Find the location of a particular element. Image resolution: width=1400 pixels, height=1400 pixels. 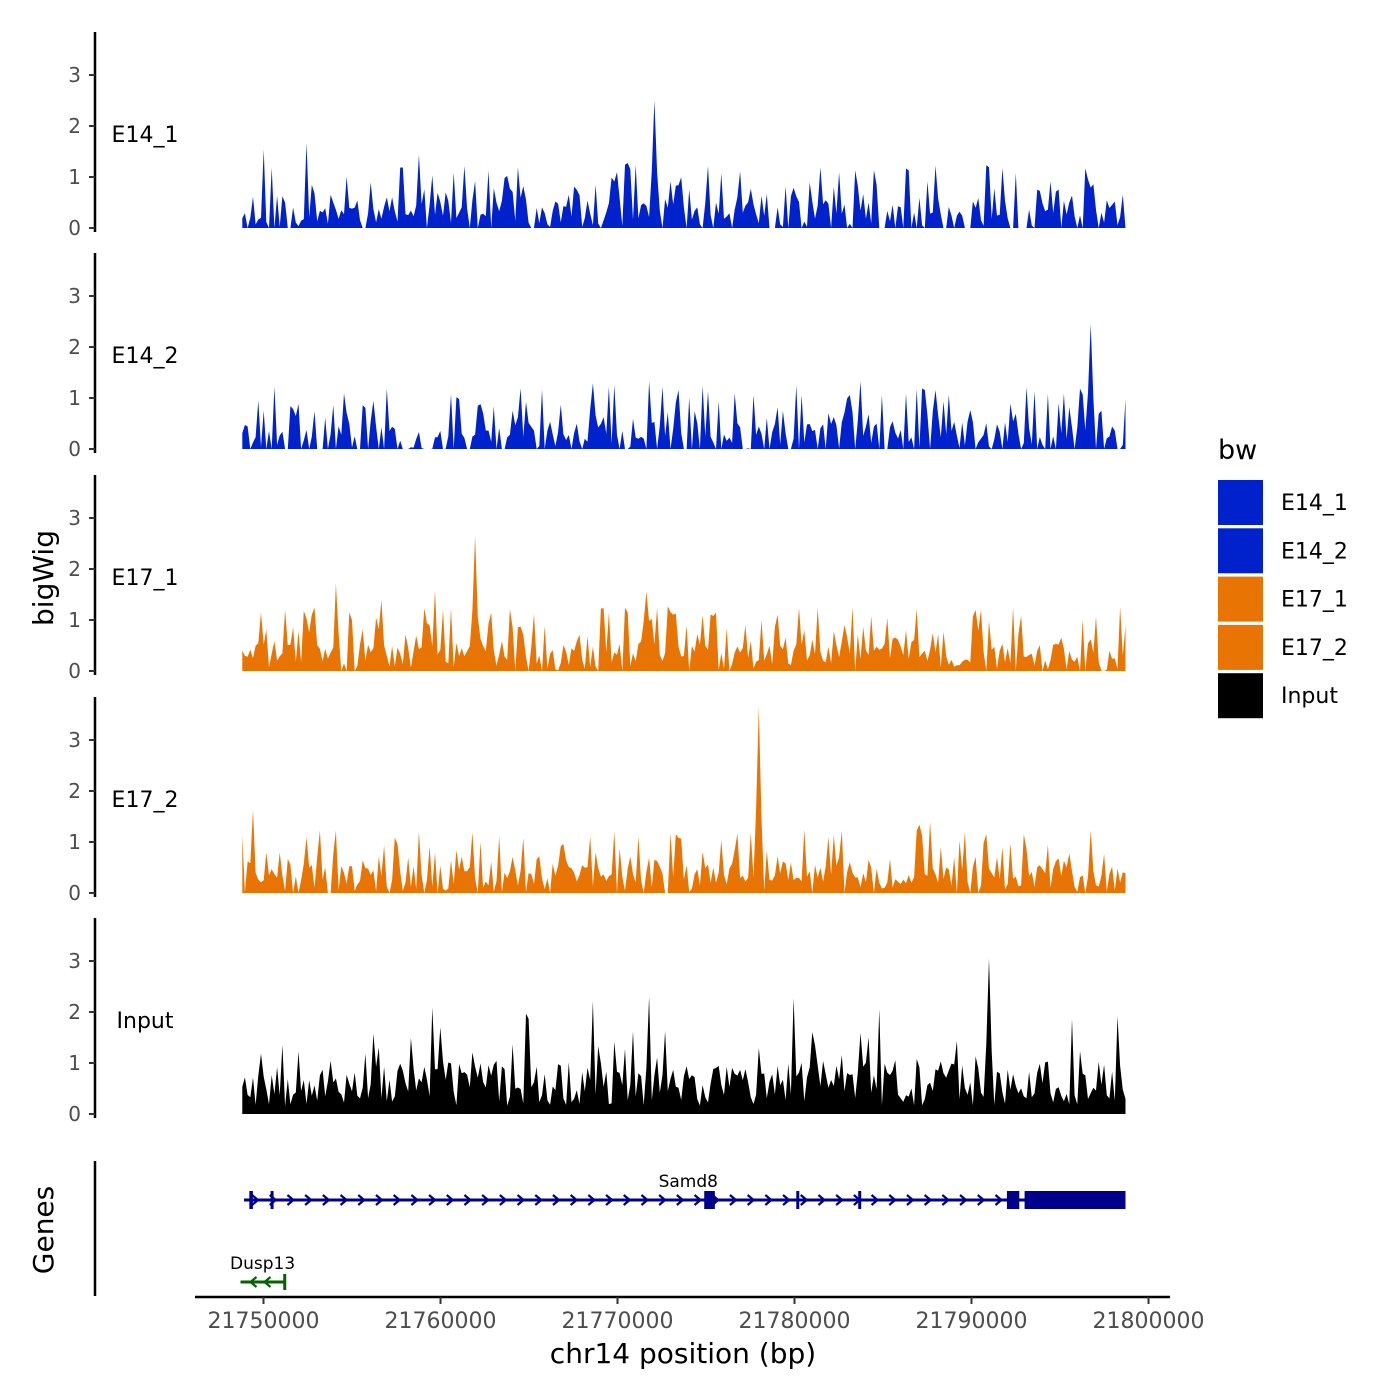

track-e14-1: 0 1 2 3 E14_1 is located at coordinates (597, 136).